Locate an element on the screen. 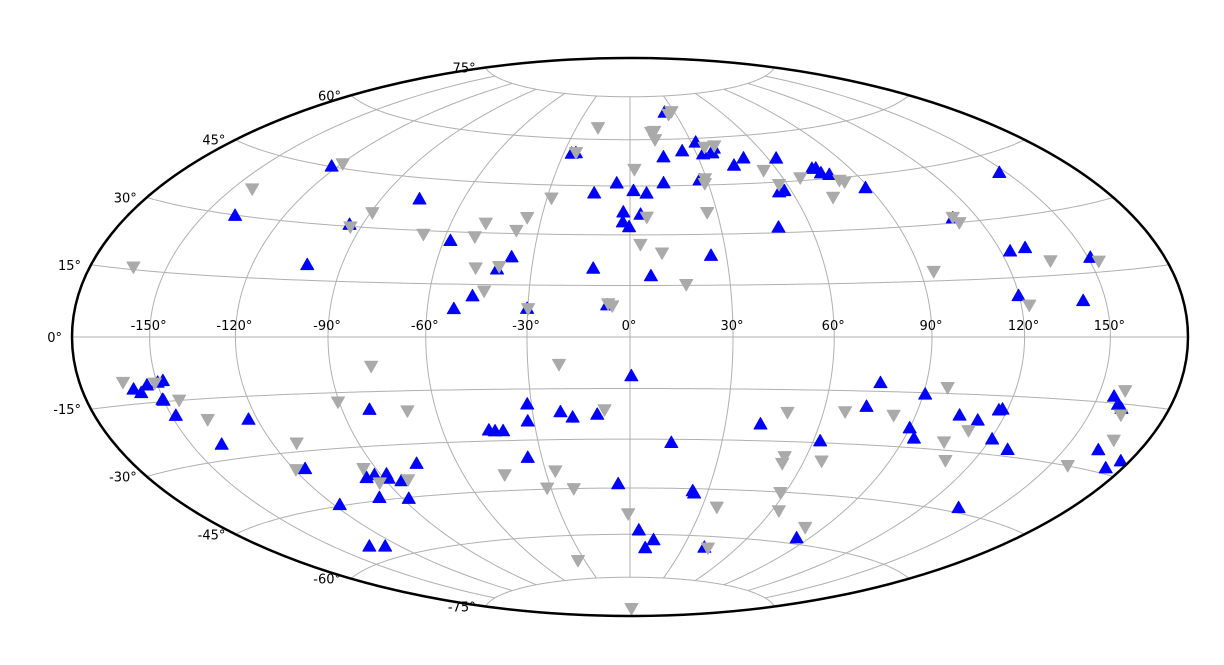  x-tick-label: 150° is located at coordinates (1109, 326).